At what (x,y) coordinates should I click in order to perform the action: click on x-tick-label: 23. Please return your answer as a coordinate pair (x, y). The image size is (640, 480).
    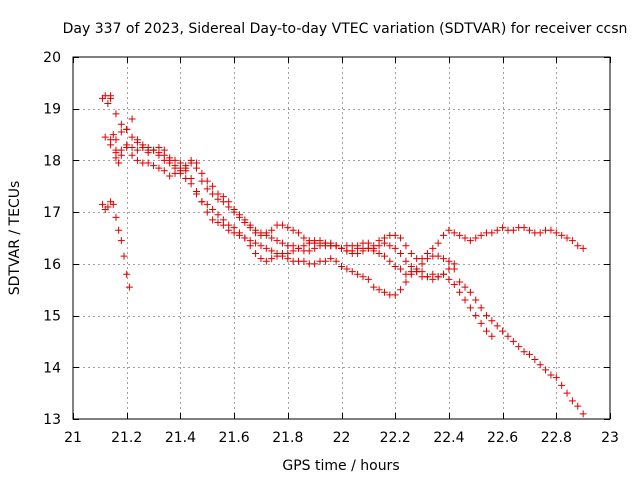
    Looking at the image, I should click on (610, 438).